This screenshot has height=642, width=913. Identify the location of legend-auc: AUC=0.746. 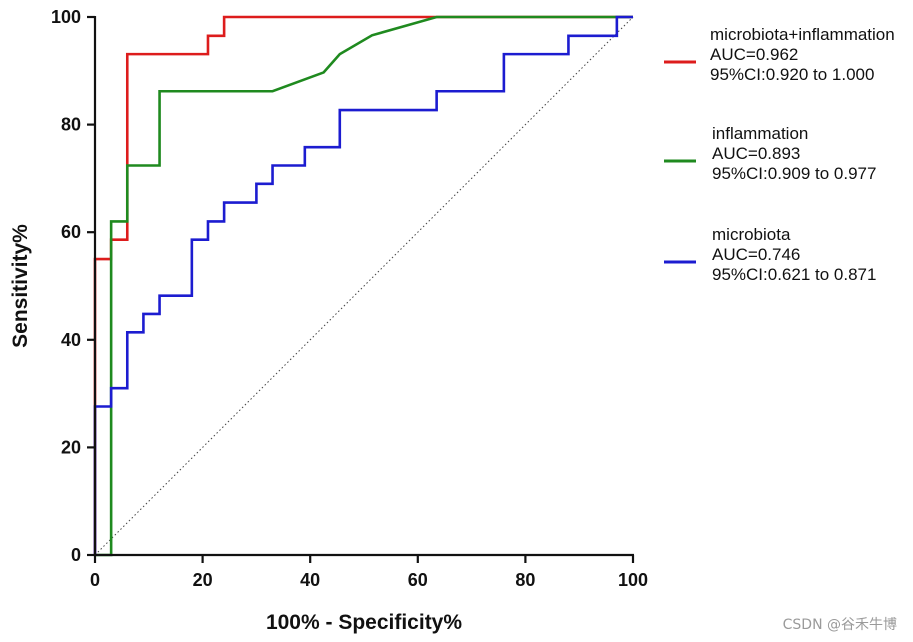
(756, 254).